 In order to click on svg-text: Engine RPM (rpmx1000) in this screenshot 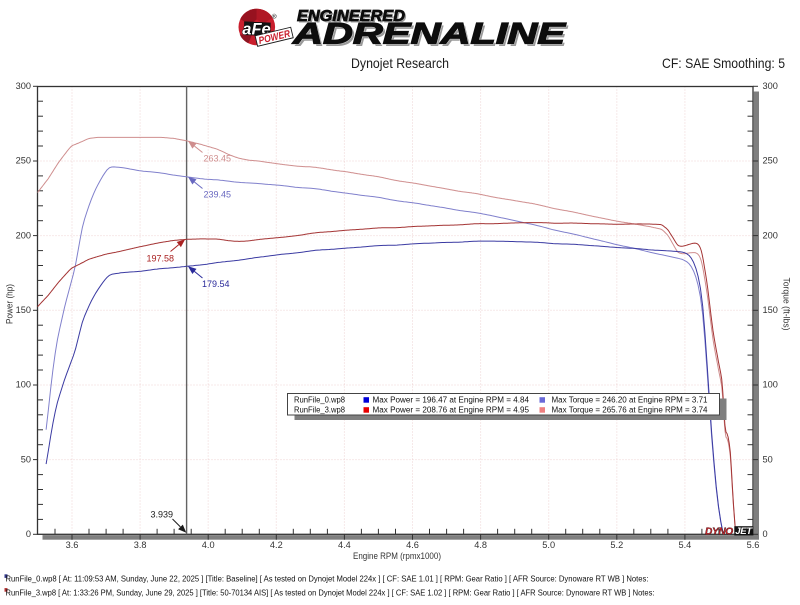, I will do `click(397, 556)`.